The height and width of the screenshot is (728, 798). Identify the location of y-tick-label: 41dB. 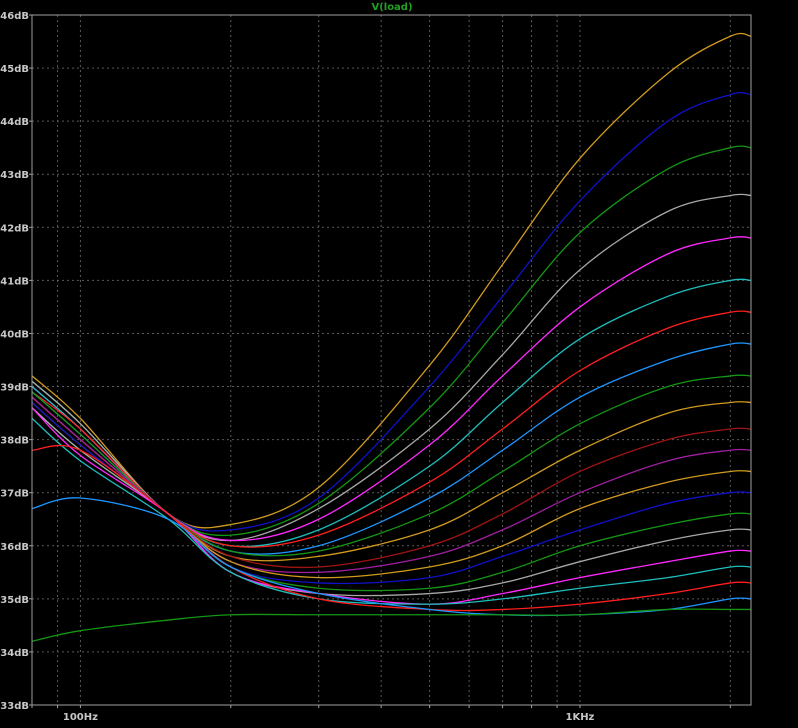
(14, 281).